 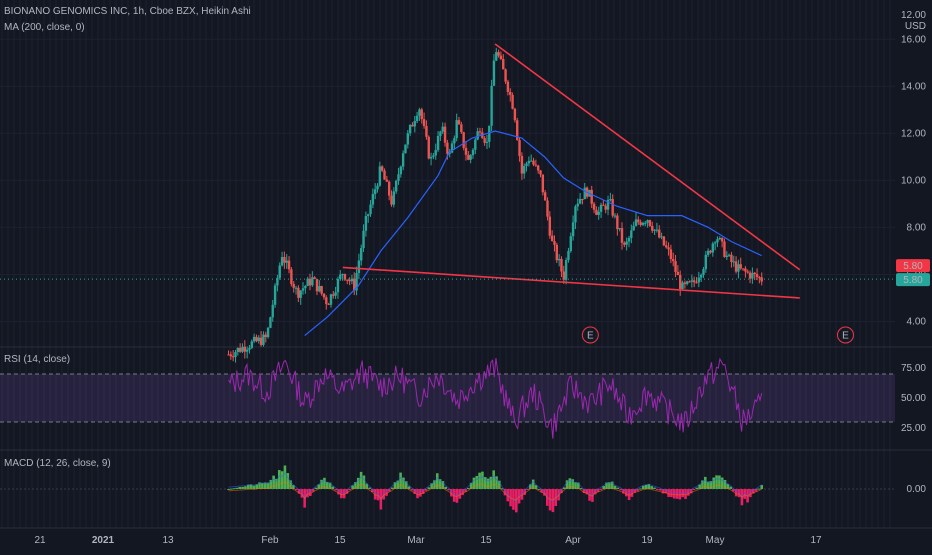 What do you see at coordinates (913, 15) in the screenshot?
I see `currency-top-label: 12.00` at bounding box center [913, 15].